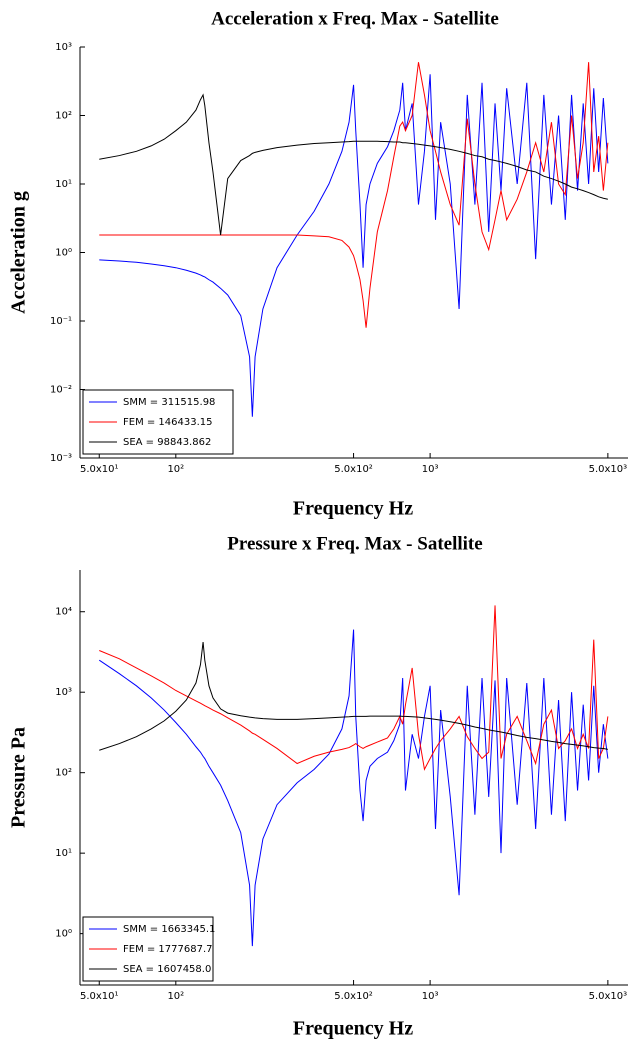  I want to click on y-axis-label: Acceleration g, so click(19, 252).